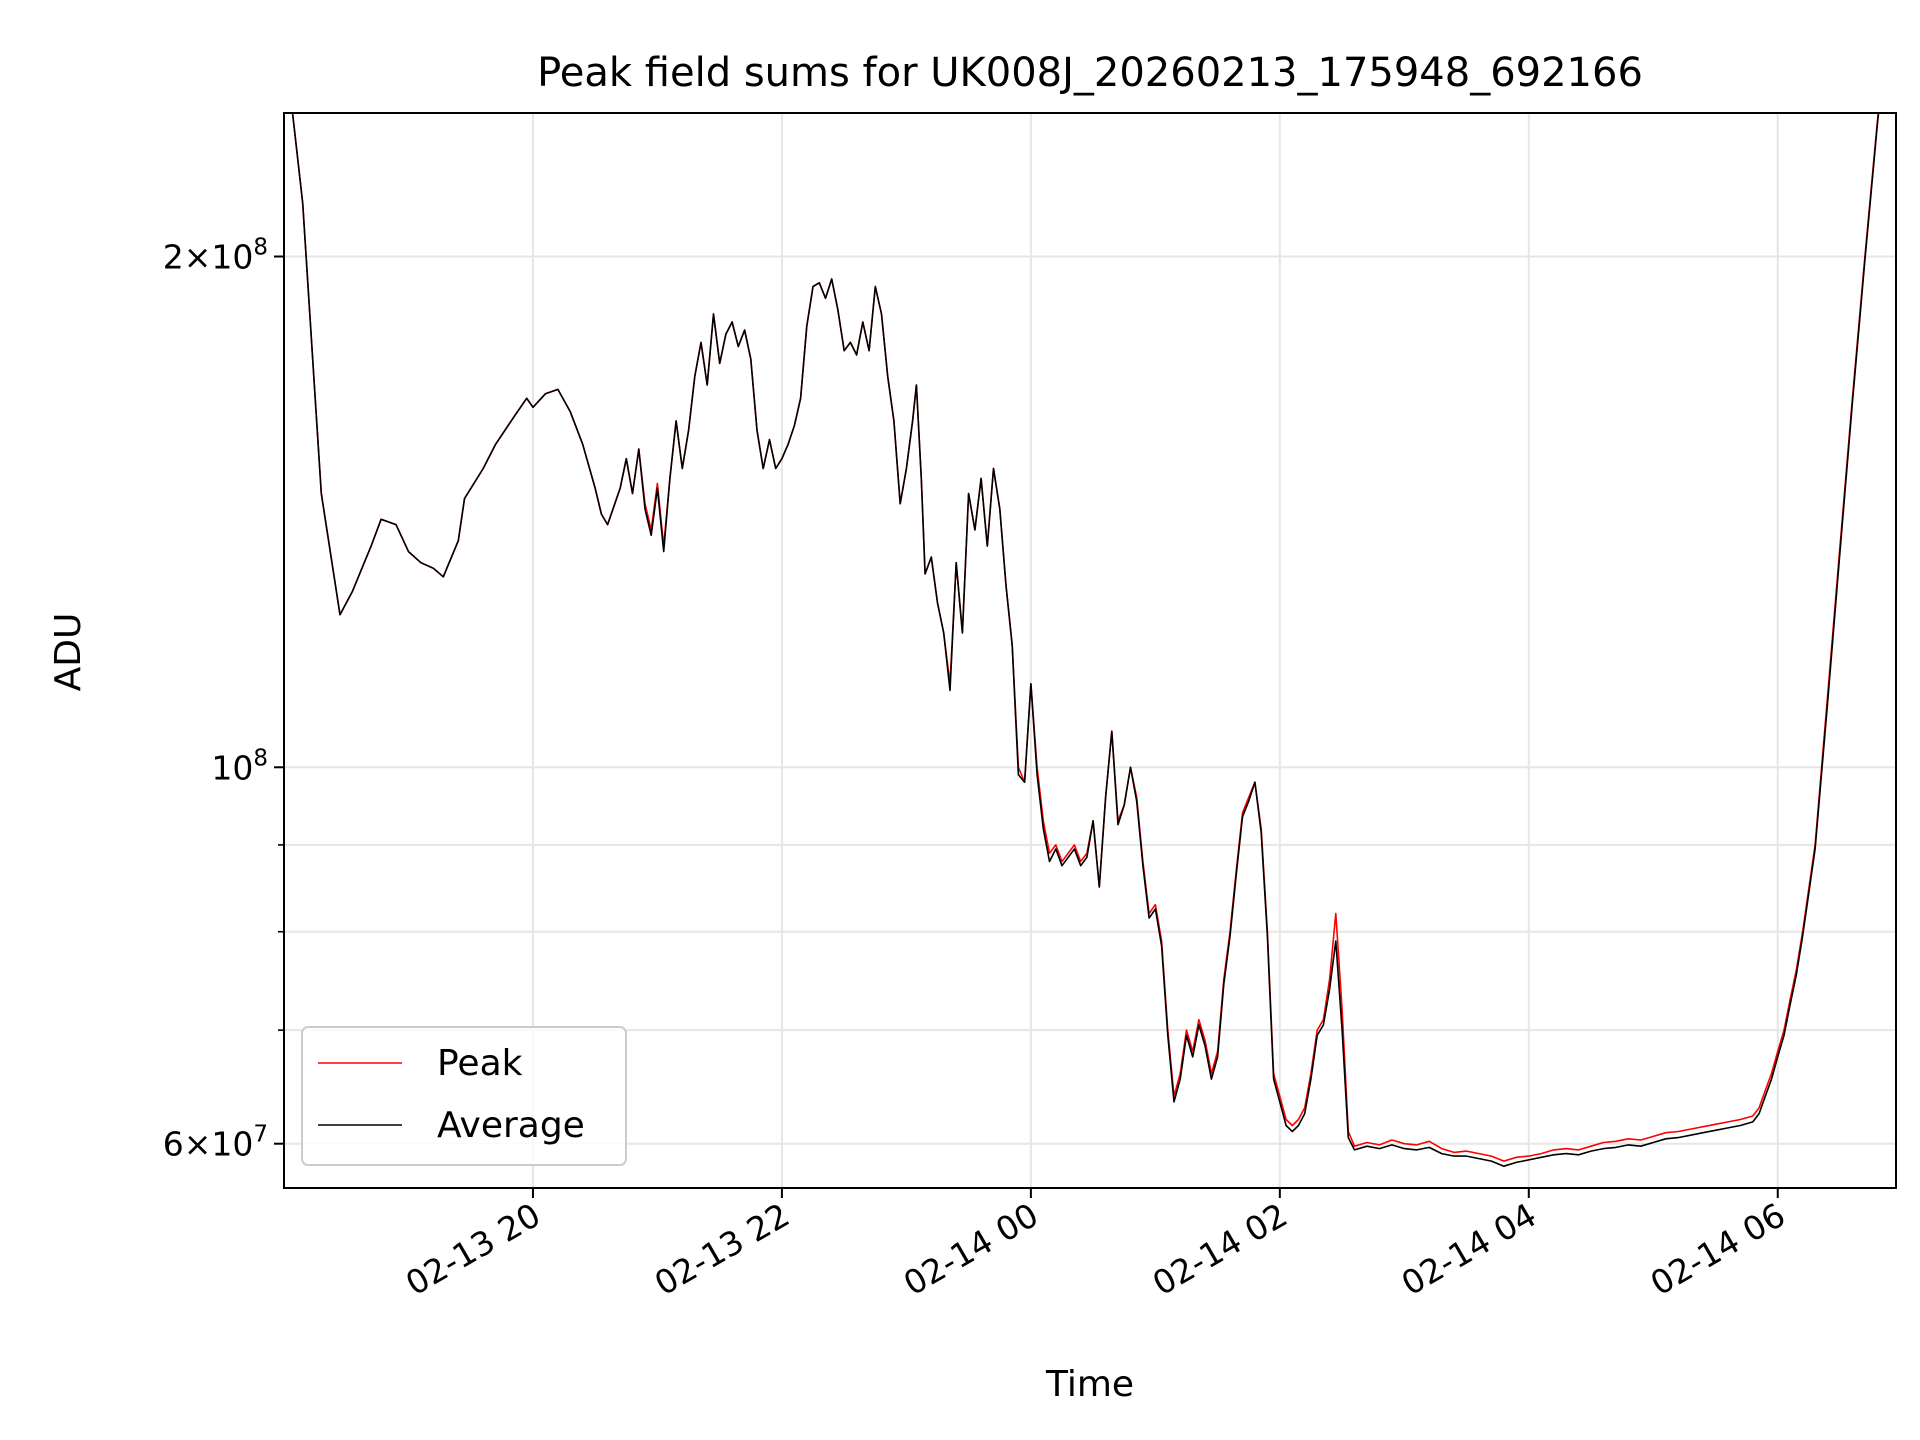 Image resolution: width=1920 pixels, height=1440 pixels. What do you see at coordinates (215, 1143) in the screenshot?
I see `y-tick-label: 6×107` at bounding box center [215, 1143].